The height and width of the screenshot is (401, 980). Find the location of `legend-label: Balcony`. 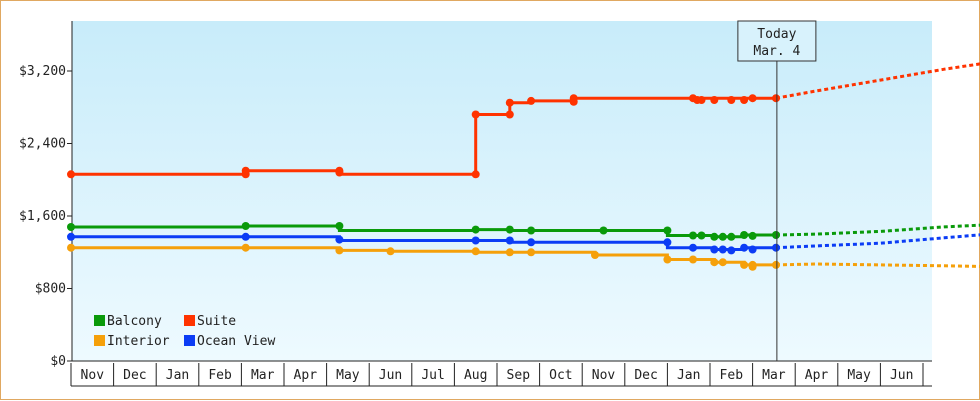

legend-label: Balcony is located at coordinates (134, 321).